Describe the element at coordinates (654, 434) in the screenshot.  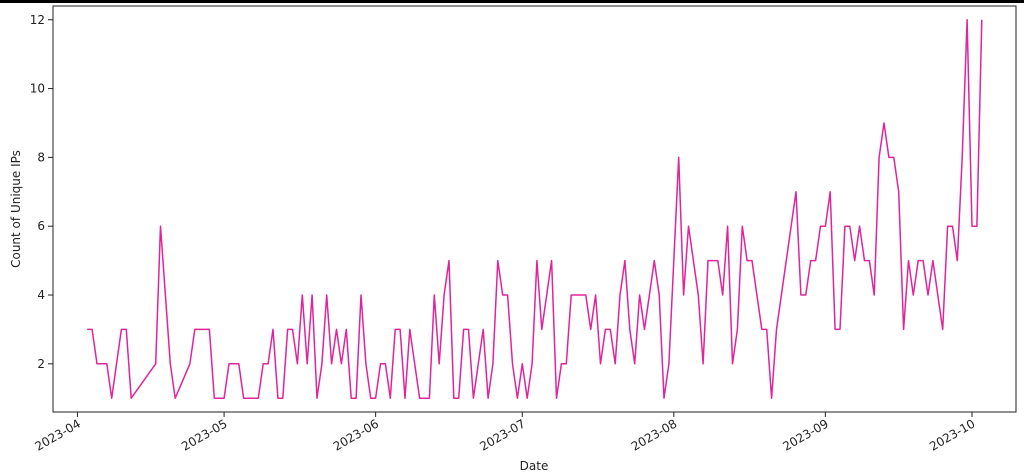
I see `x-tick-label: 2023-08` at that location.